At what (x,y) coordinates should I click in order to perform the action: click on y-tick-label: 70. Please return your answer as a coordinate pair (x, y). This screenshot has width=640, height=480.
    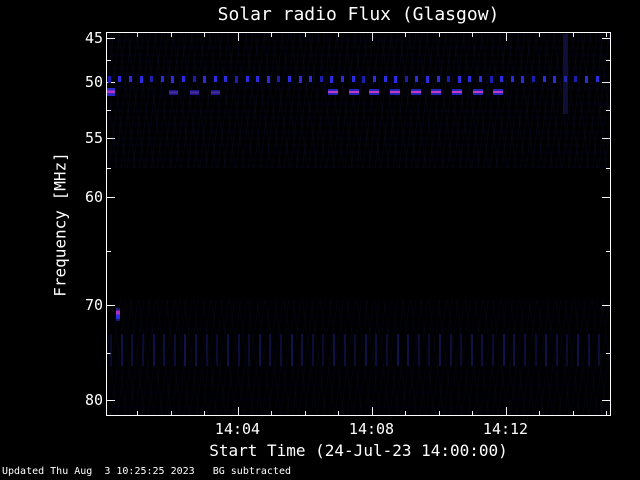
    Looking at the image, I should click on (93, 305).